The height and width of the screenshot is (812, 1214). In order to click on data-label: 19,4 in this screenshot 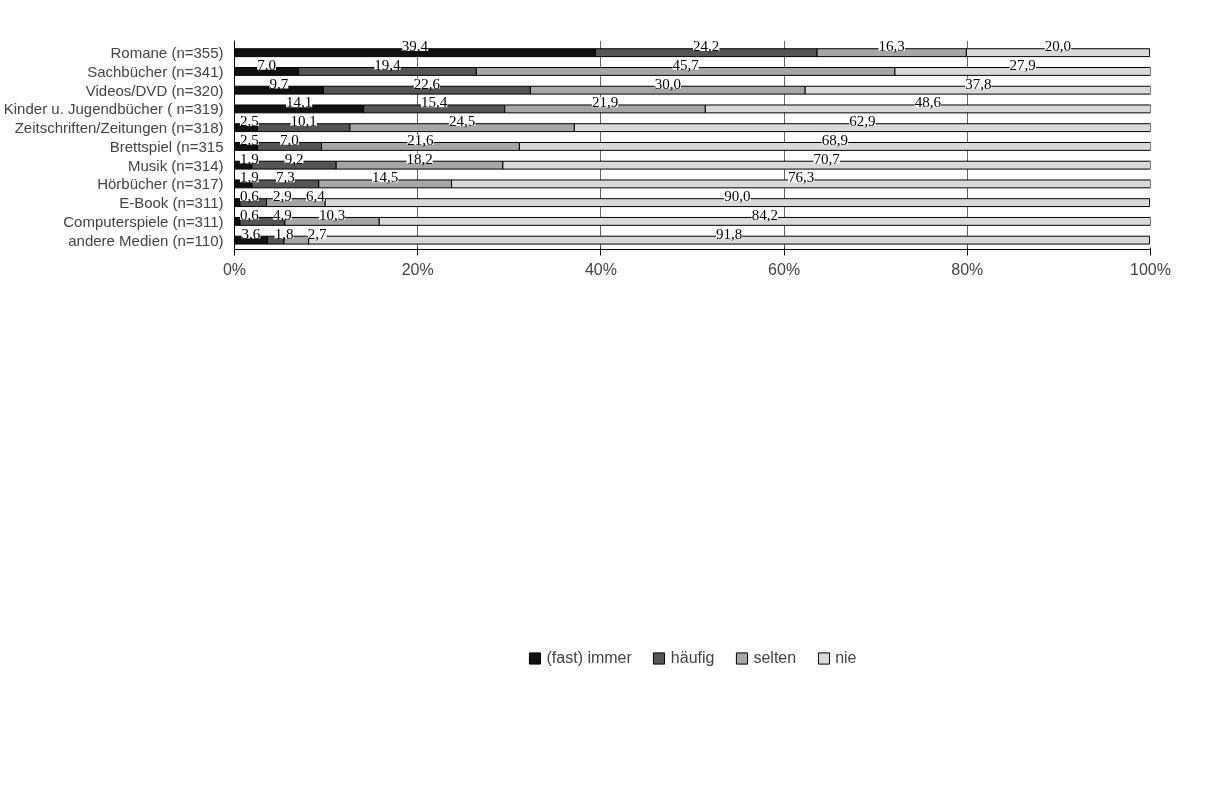, I will do `click(388, 64)`.